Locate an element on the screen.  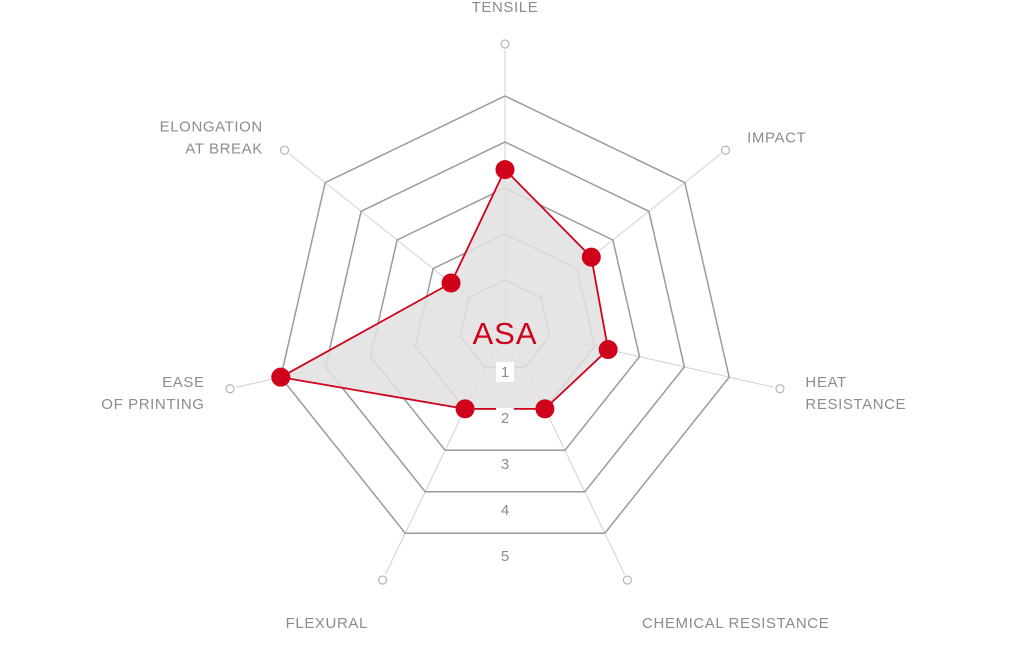
axis-label: EASE OF PRINTING is located at coordinates (152, 393).